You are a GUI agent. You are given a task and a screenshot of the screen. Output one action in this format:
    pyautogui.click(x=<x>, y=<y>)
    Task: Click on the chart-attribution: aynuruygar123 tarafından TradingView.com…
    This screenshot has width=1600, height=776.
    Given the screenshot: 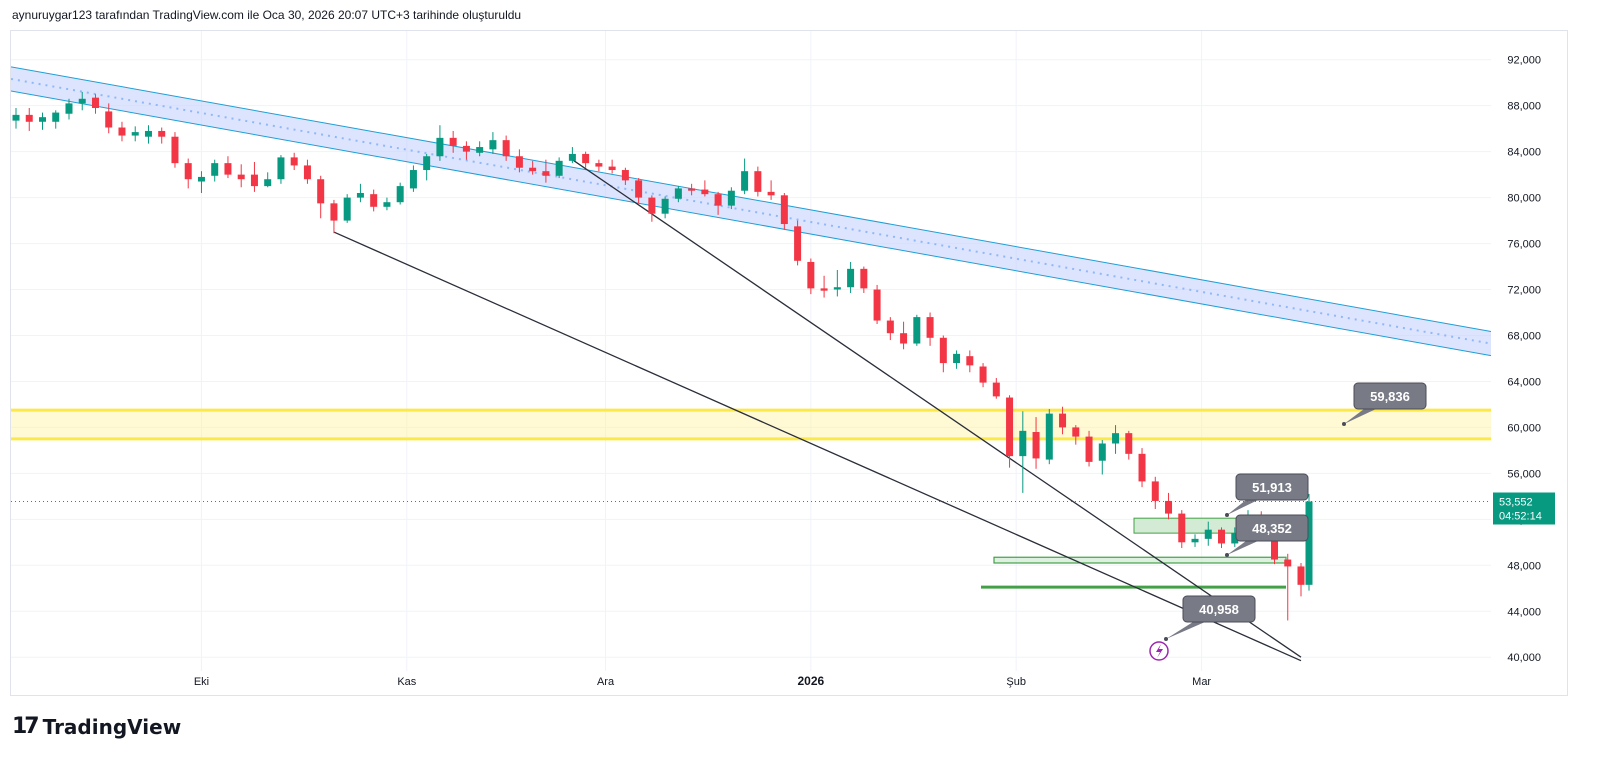 What is the action you would take?
    pyautogui.click(x=267, y=15)
    